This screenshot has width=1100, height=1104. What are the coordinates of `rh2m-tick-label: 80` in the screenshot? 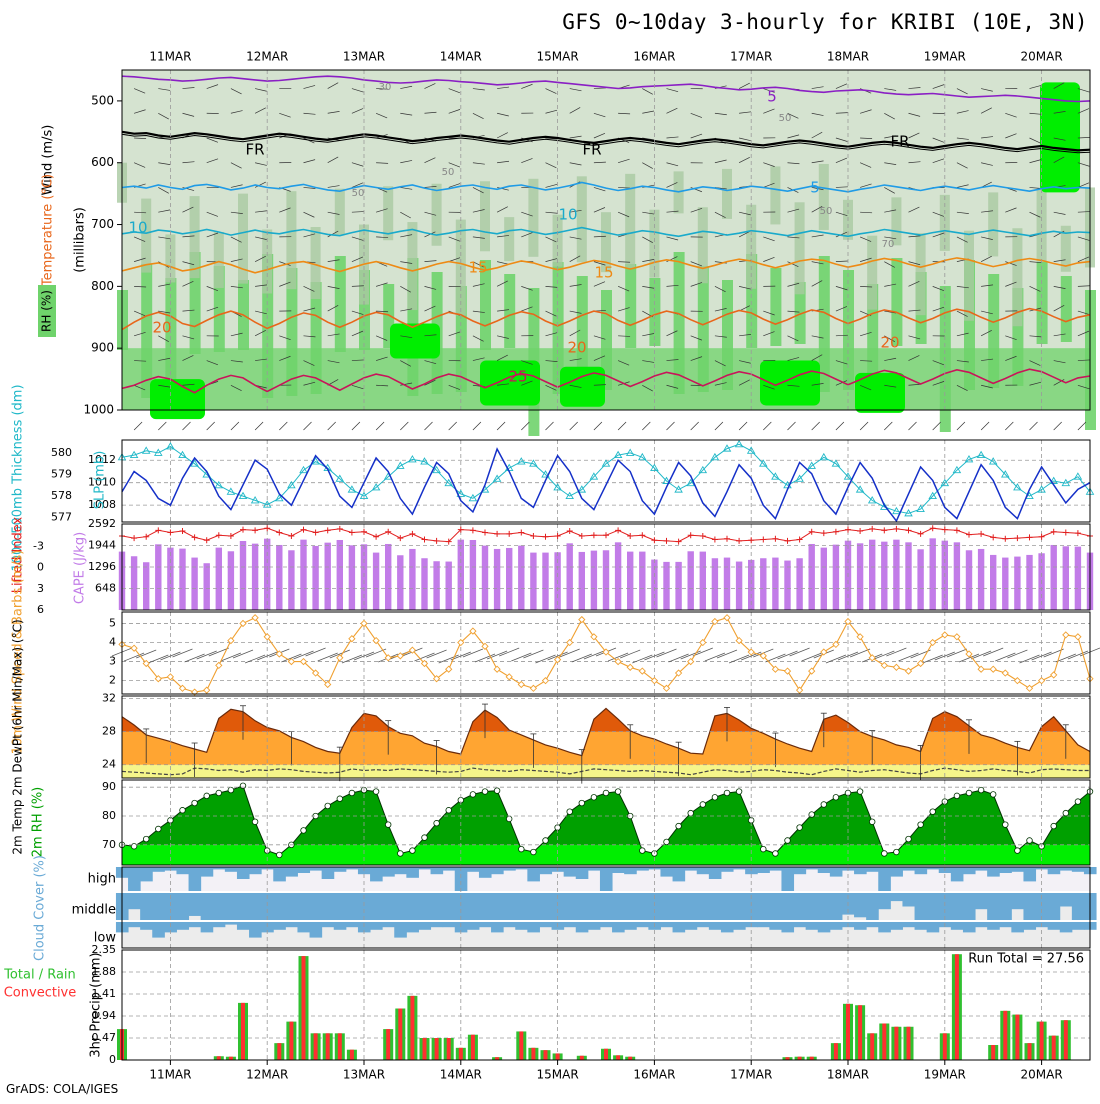 It's located at (109, 815).